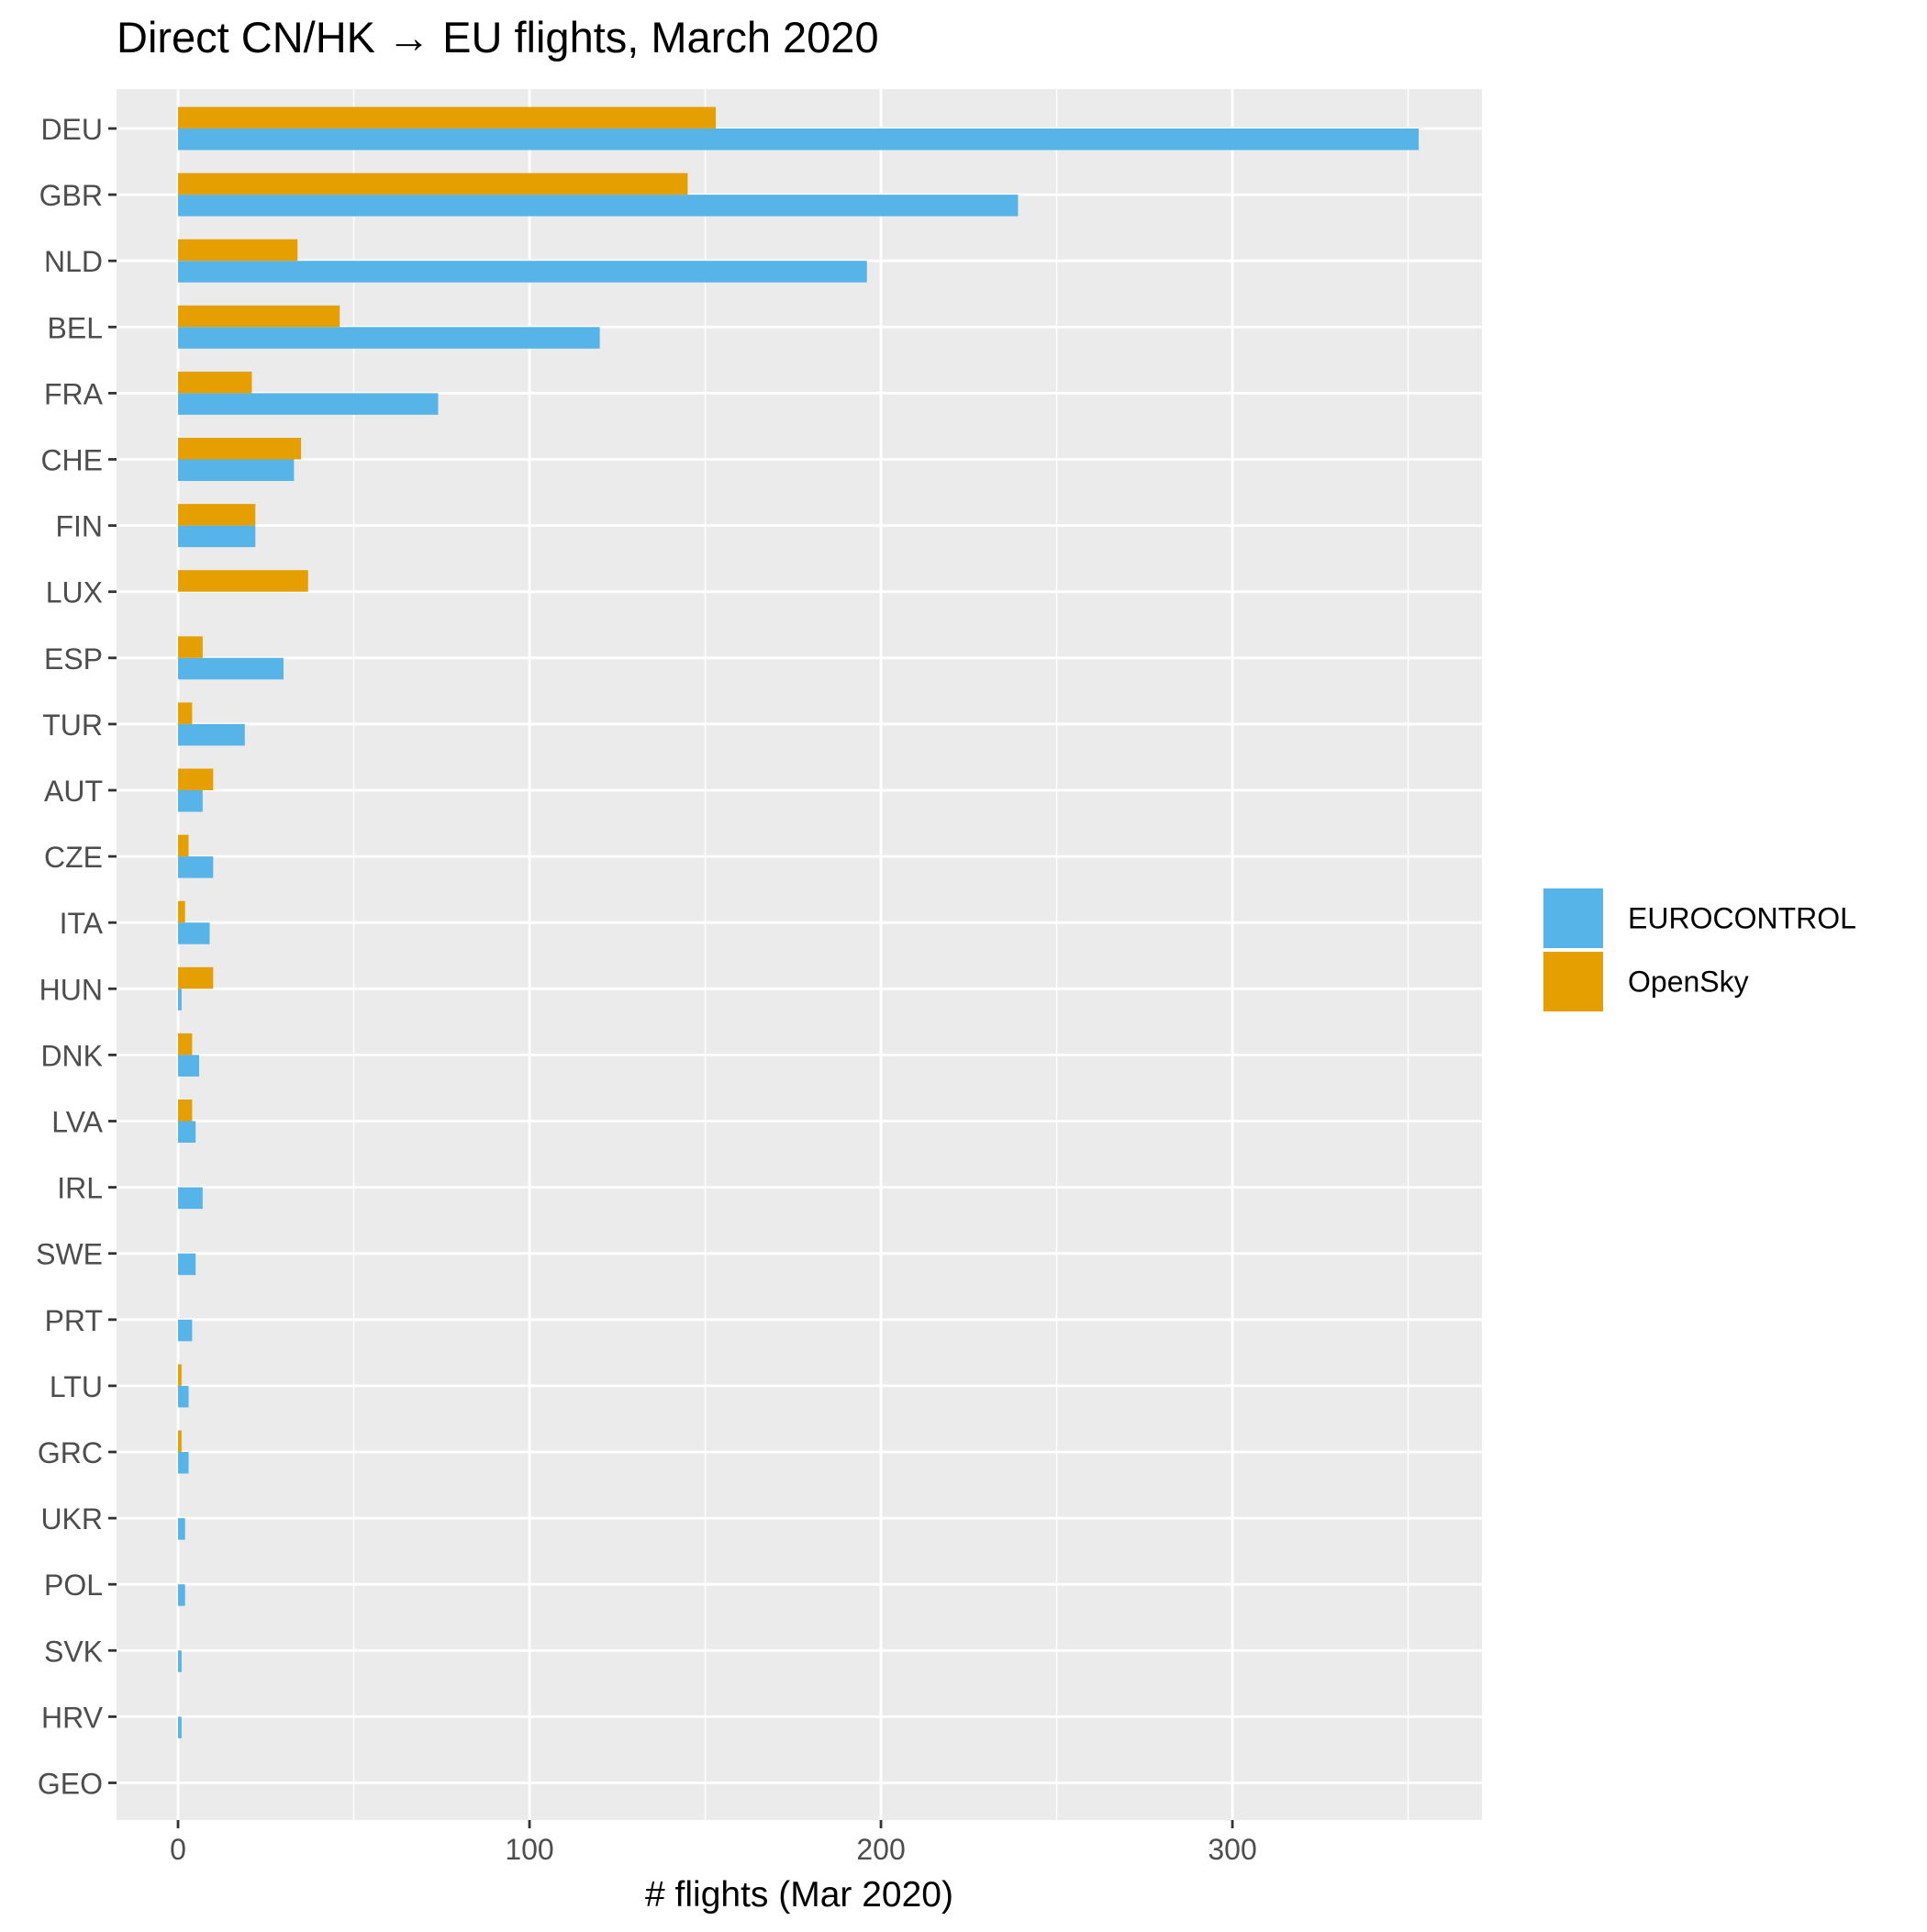  I want to click on bar-eurocontrol-irl, so click(190, 1198).